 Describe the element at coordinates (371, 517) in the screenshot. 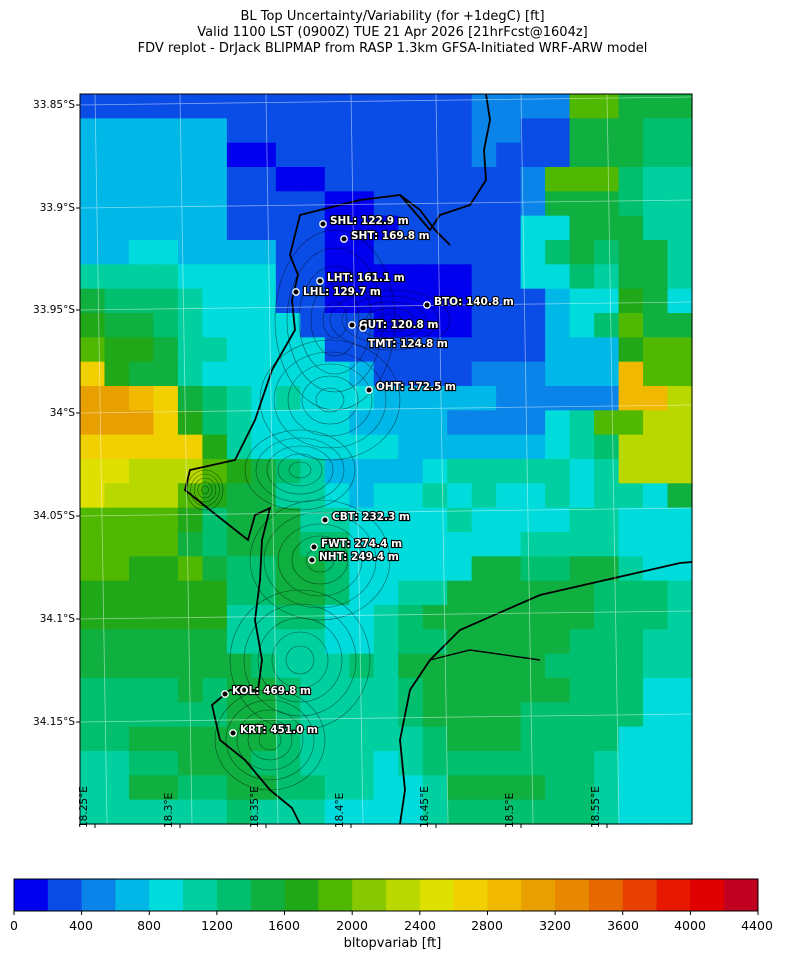

I see `site-label: CBT: 232.3 m` at that location.